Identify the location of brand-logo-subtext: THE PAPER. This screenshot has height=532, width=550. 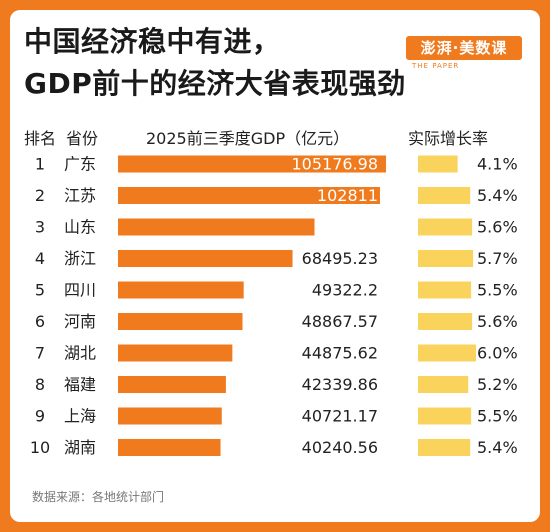
(436, 66).